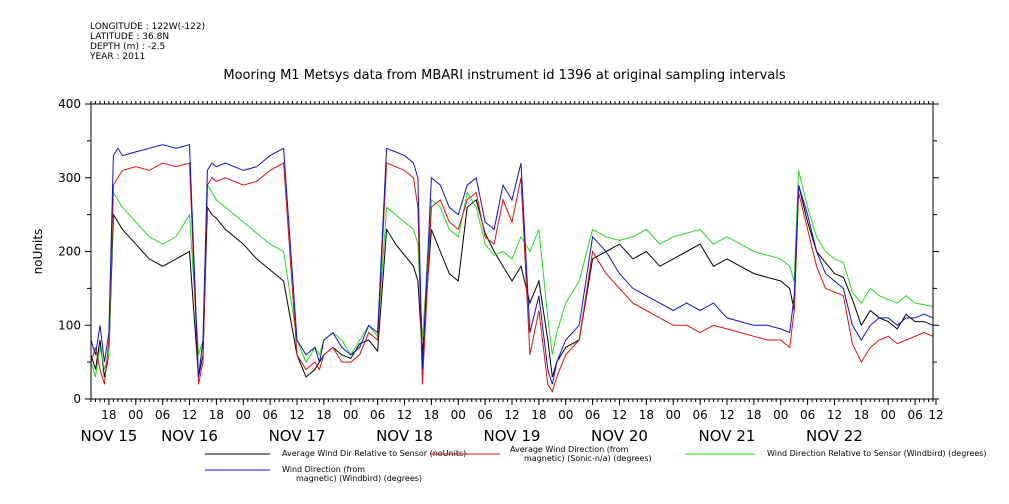  What do you see at coordinates (404, 436) in the screenshot?
I see `x-day-label: NOV 18` at bounding box center [404, 436].